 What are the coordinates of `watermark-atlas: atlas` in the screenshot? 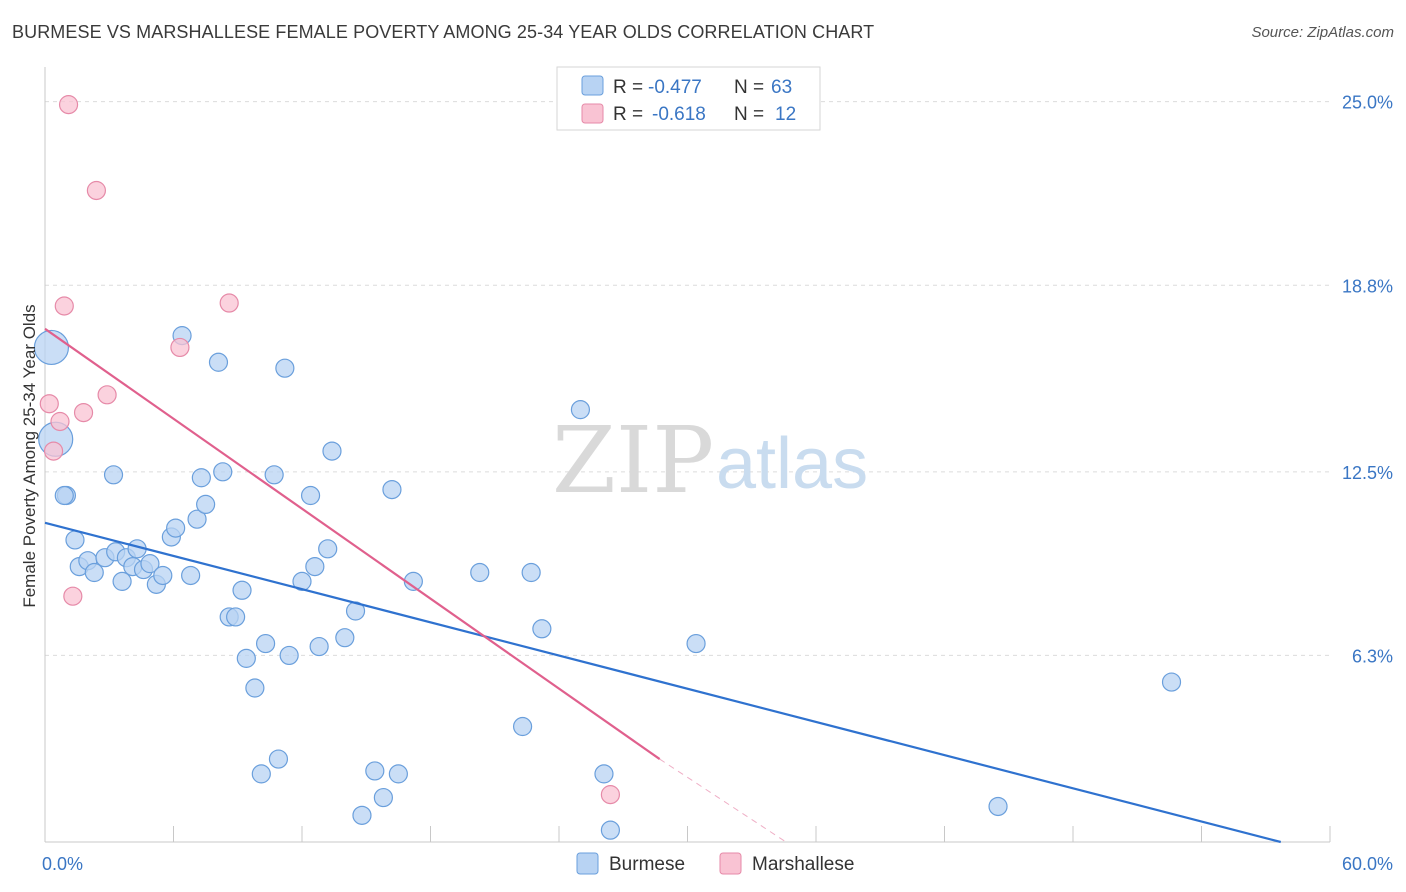 It's located at (792, 464).